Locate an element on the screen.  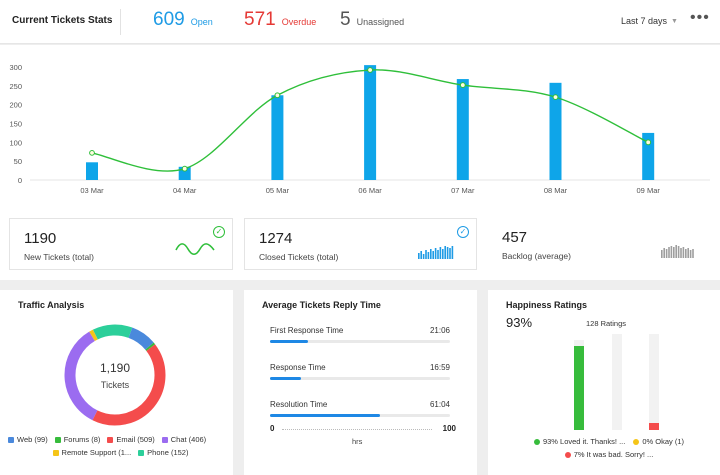
backlog-card: 457 Backlog (average) is located at coordinates (600, 244).